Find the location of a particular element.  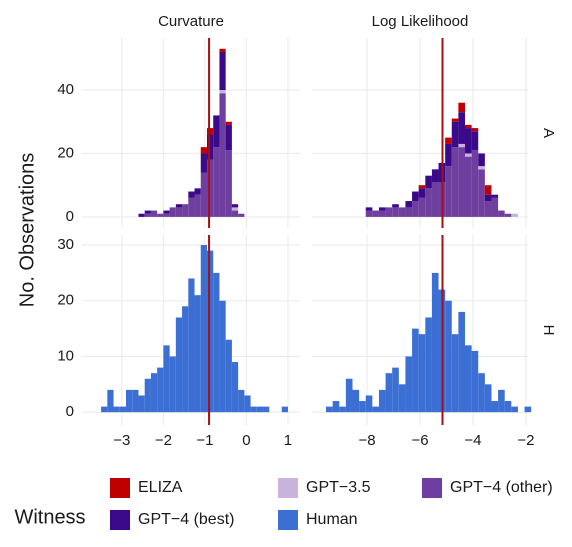

facet-row-label: H is located at coordinates (548, 330).